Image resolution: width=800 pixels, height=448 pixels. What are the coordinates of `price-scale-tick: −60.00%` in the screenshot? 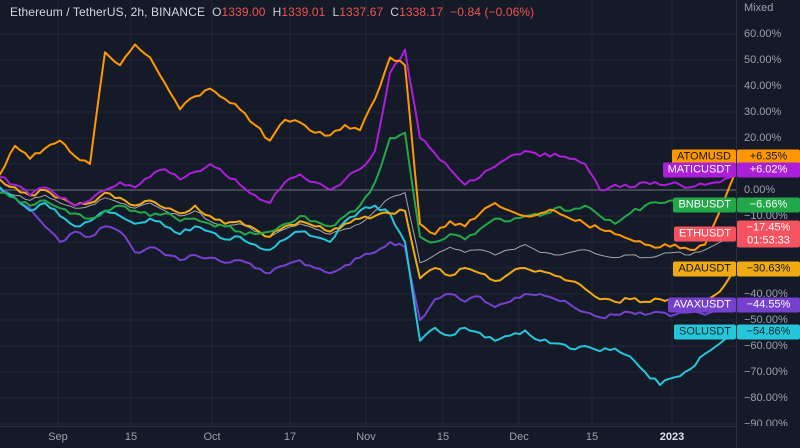 It's located at (766, 346).